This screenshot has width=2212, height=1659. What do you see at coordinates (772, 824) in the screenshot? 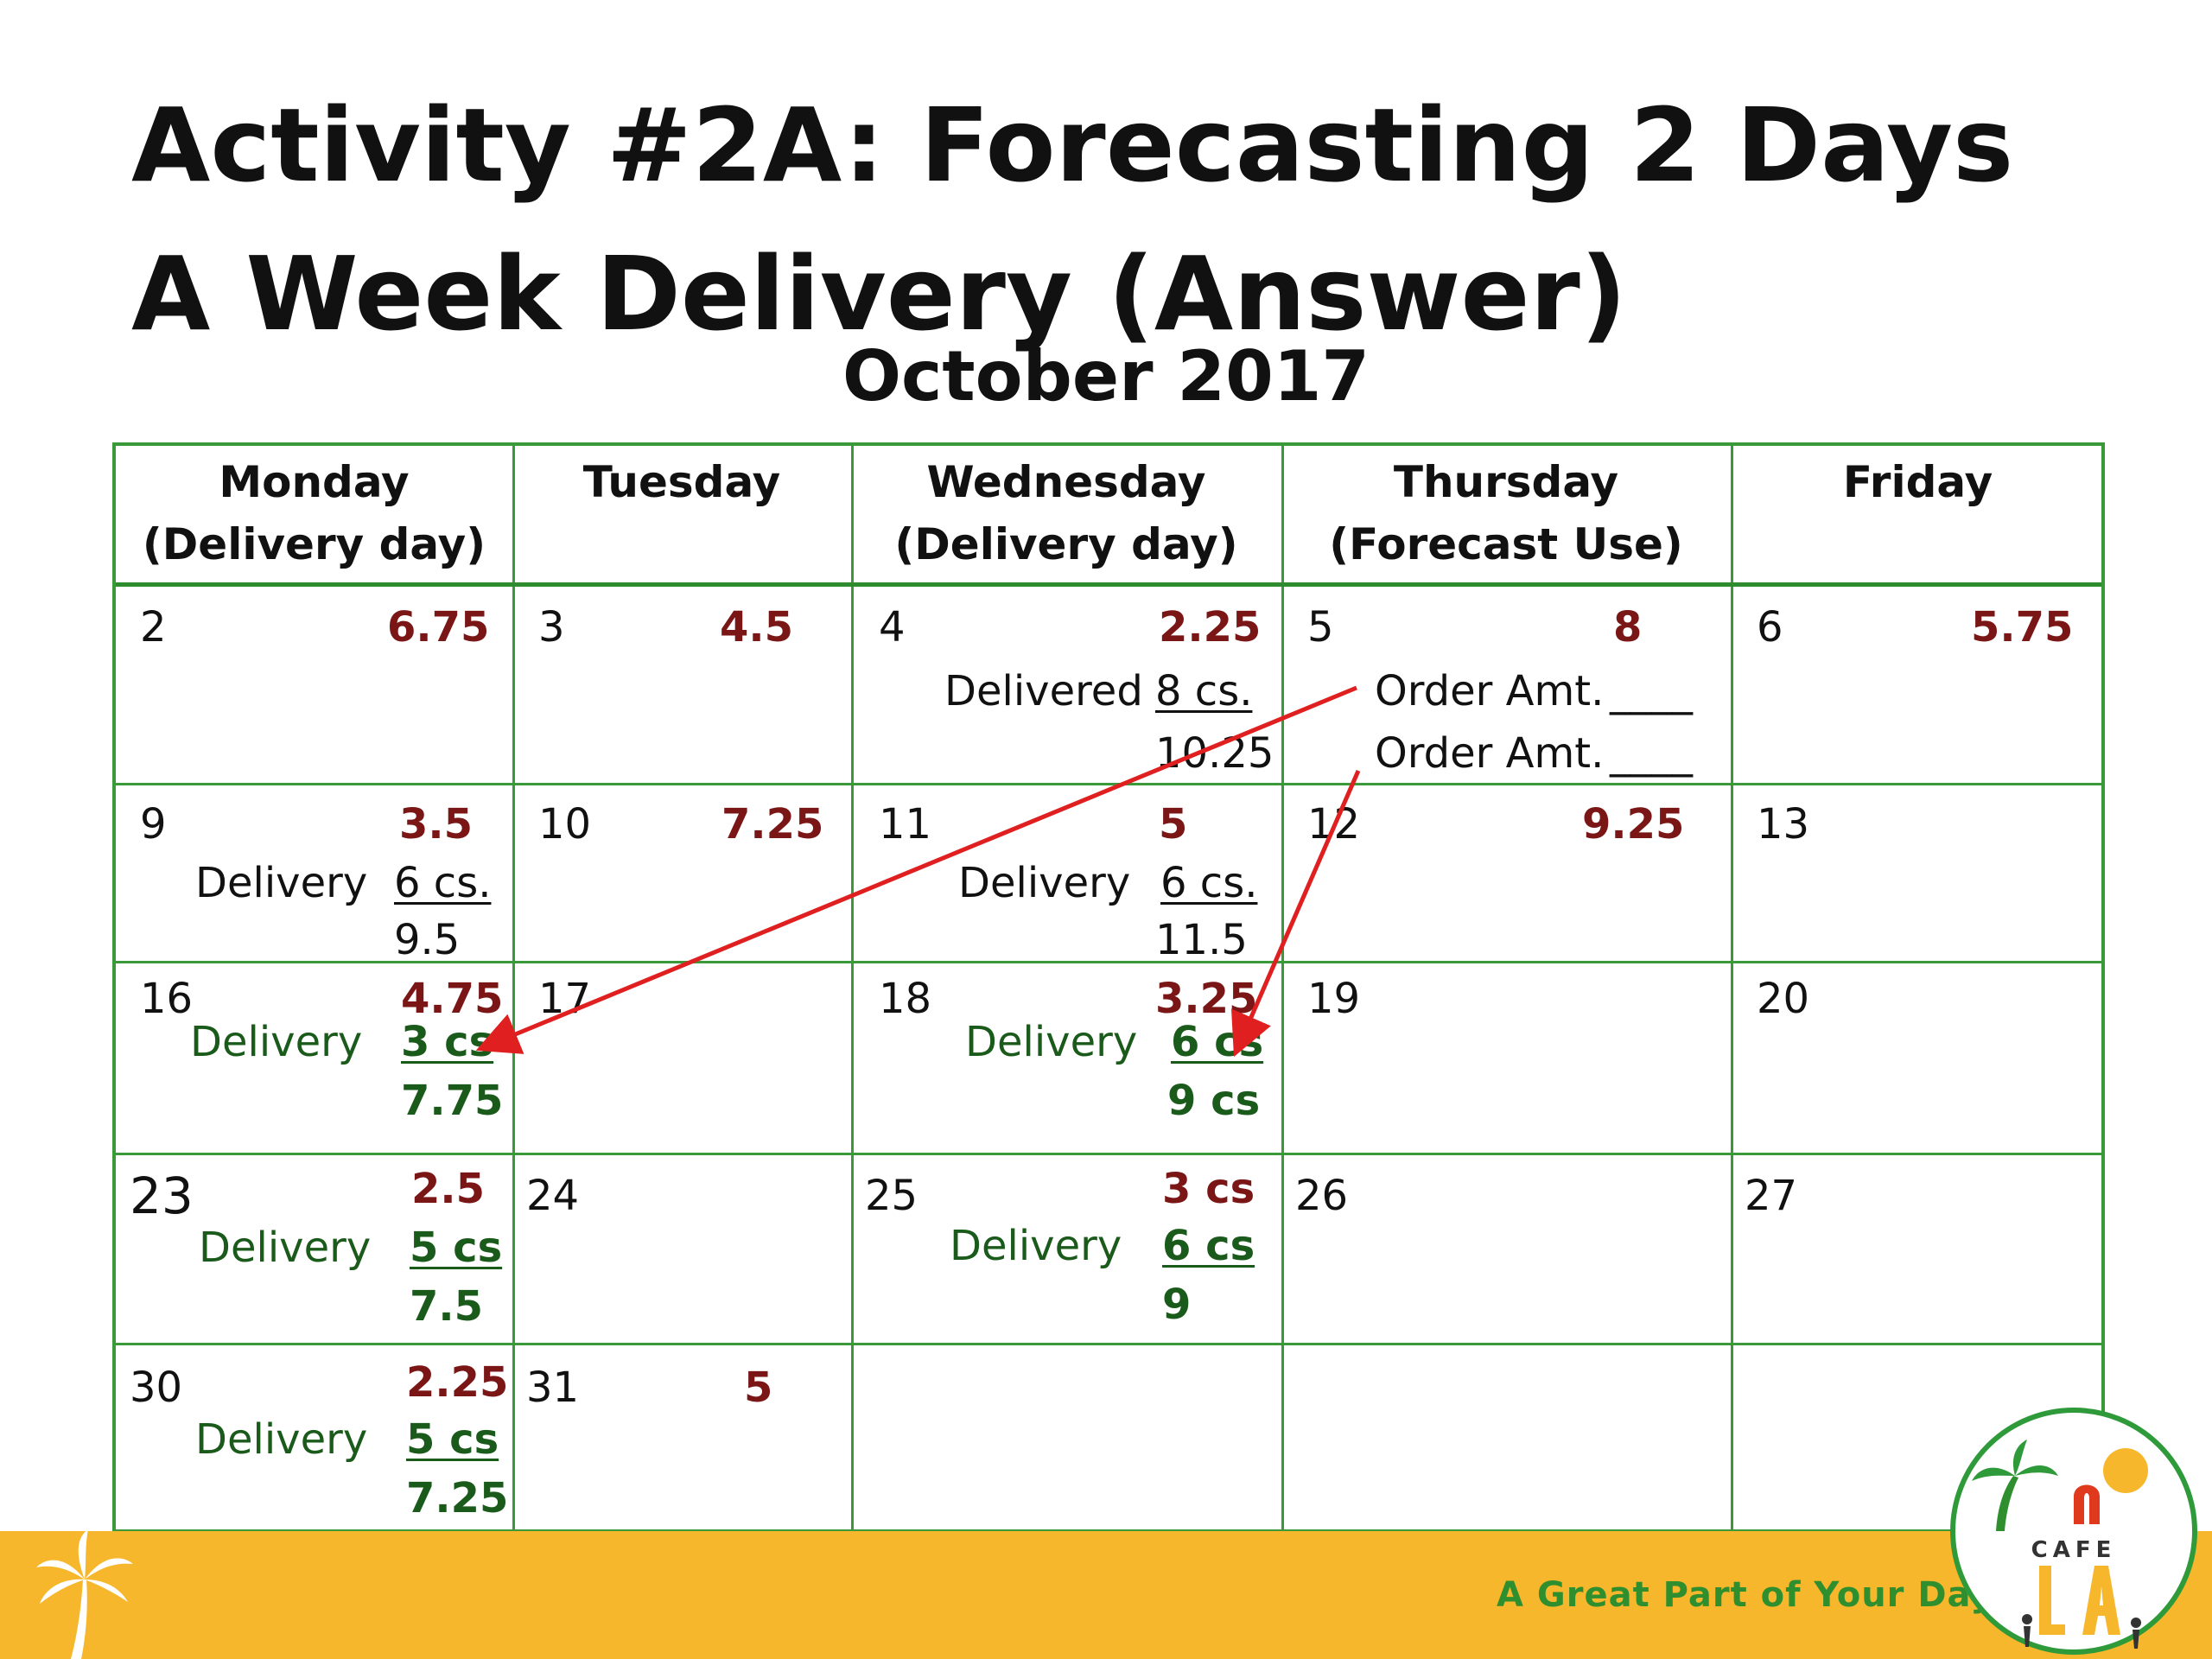
I see `usage-value: 7.25` at bounding box center [772, 824].